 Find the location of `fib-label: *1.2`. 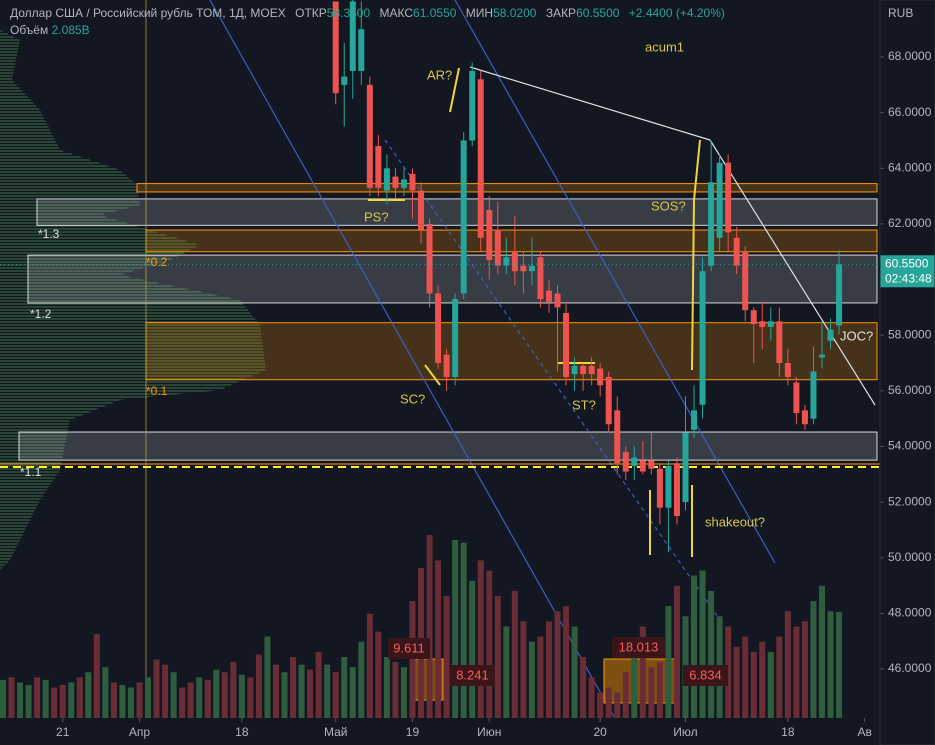

fib-label: *1.2 is located at coordinates (41, 314).